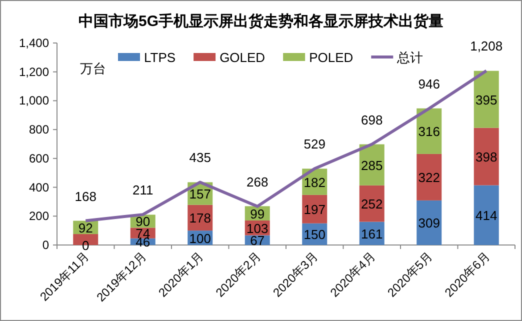 The height and width of the screenshot is (321, 522). Describe the element at coordinates (429, 132) in the screenshot. I see `data-label: 316` at that location.